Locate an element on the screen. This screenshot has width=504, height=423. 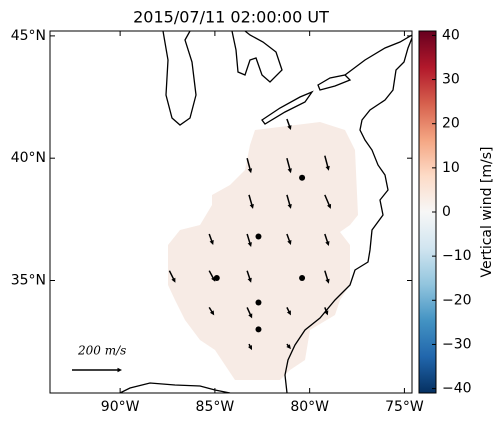
title: 2015/07/11 02:00:00 UT is located at coordinates (231, 17).